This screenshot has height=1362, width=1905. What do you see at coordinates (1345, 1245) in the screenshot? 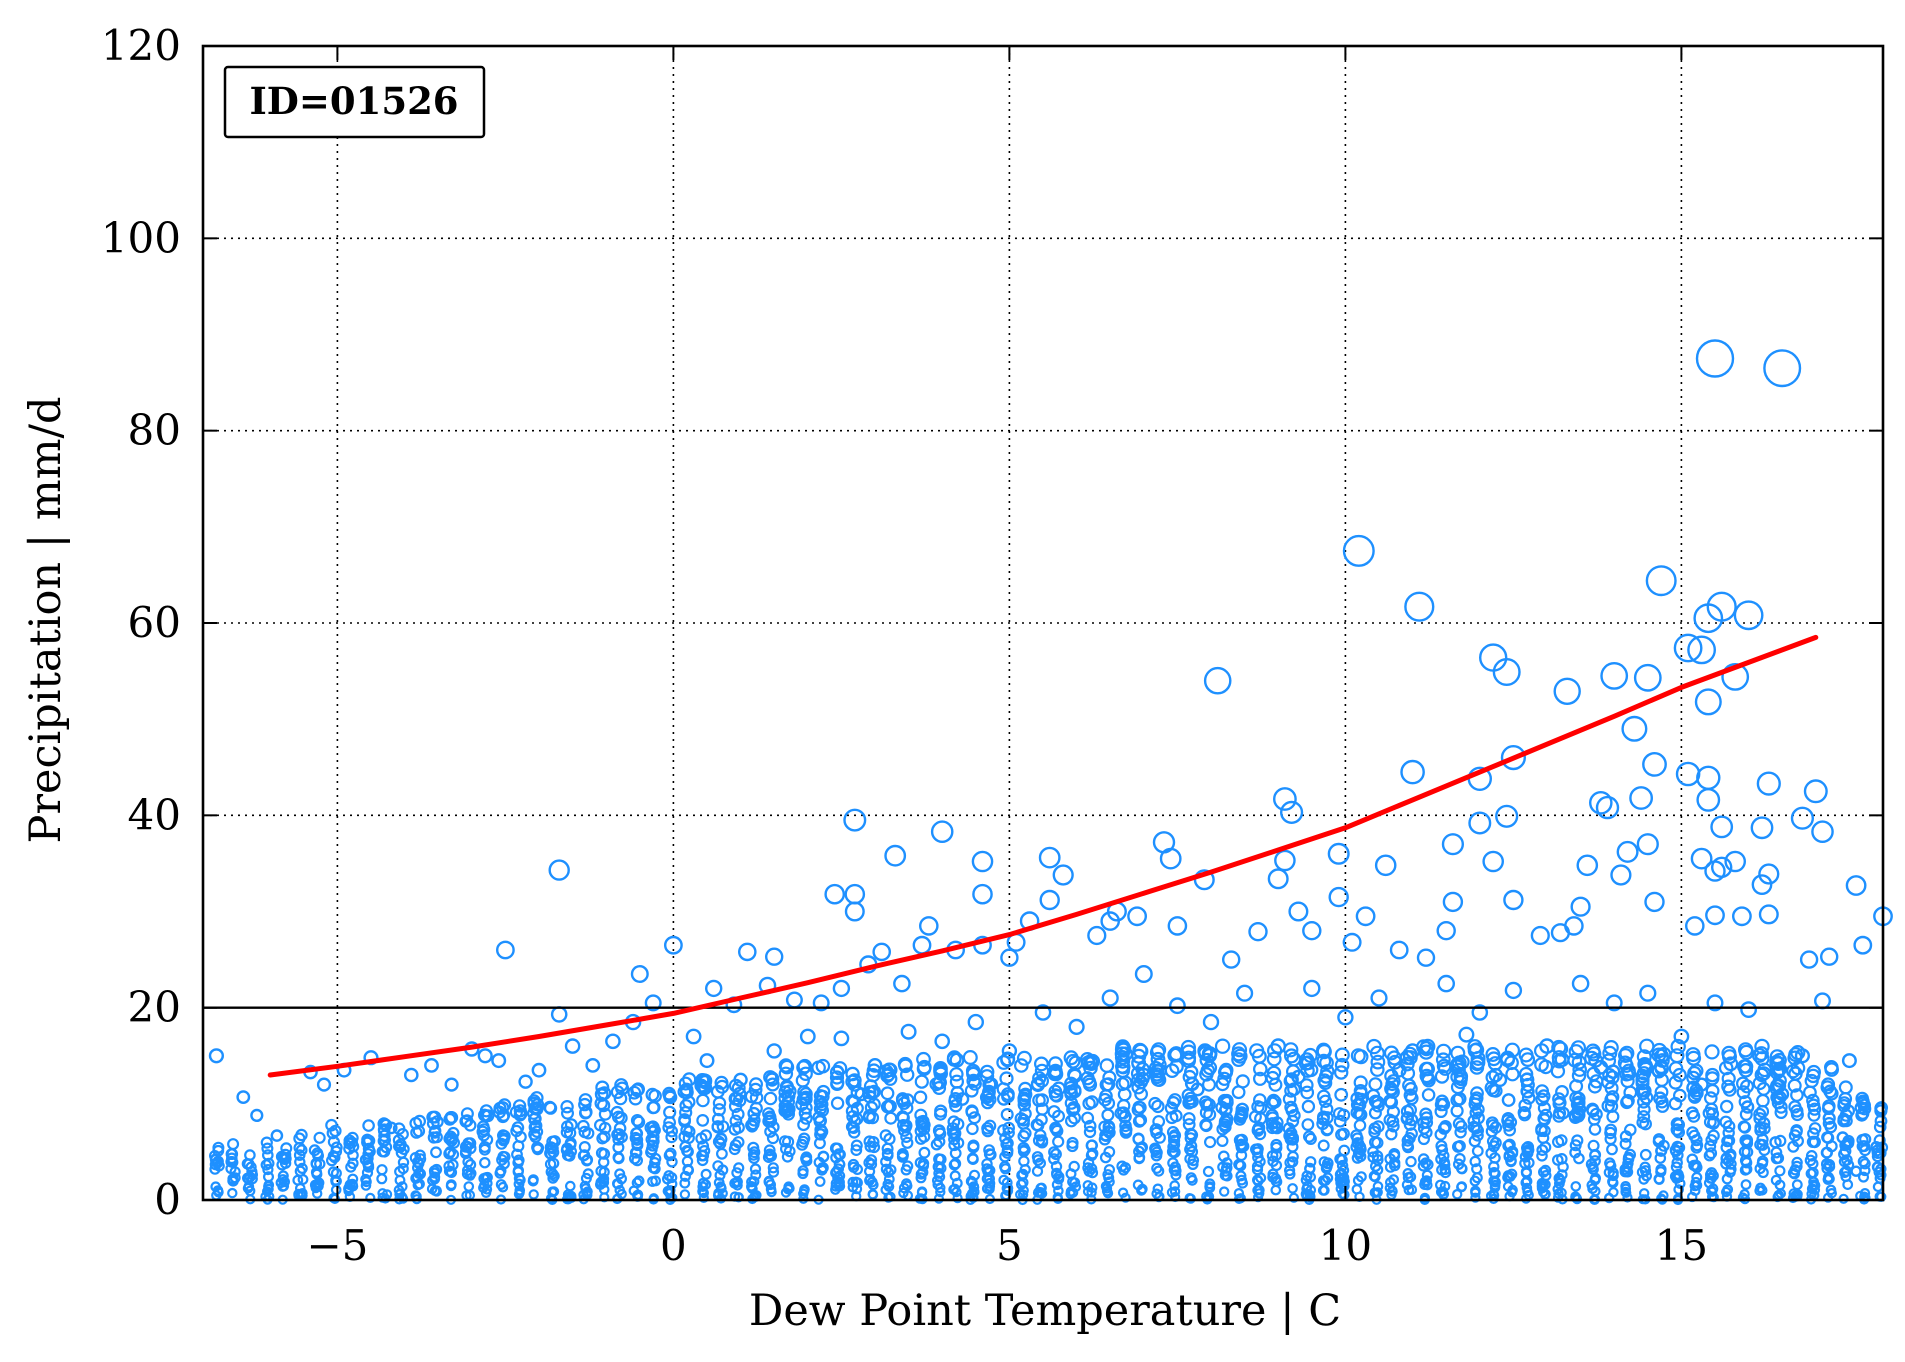
I see `x-tick-label: 10` at bounding box center [1345, 1245].